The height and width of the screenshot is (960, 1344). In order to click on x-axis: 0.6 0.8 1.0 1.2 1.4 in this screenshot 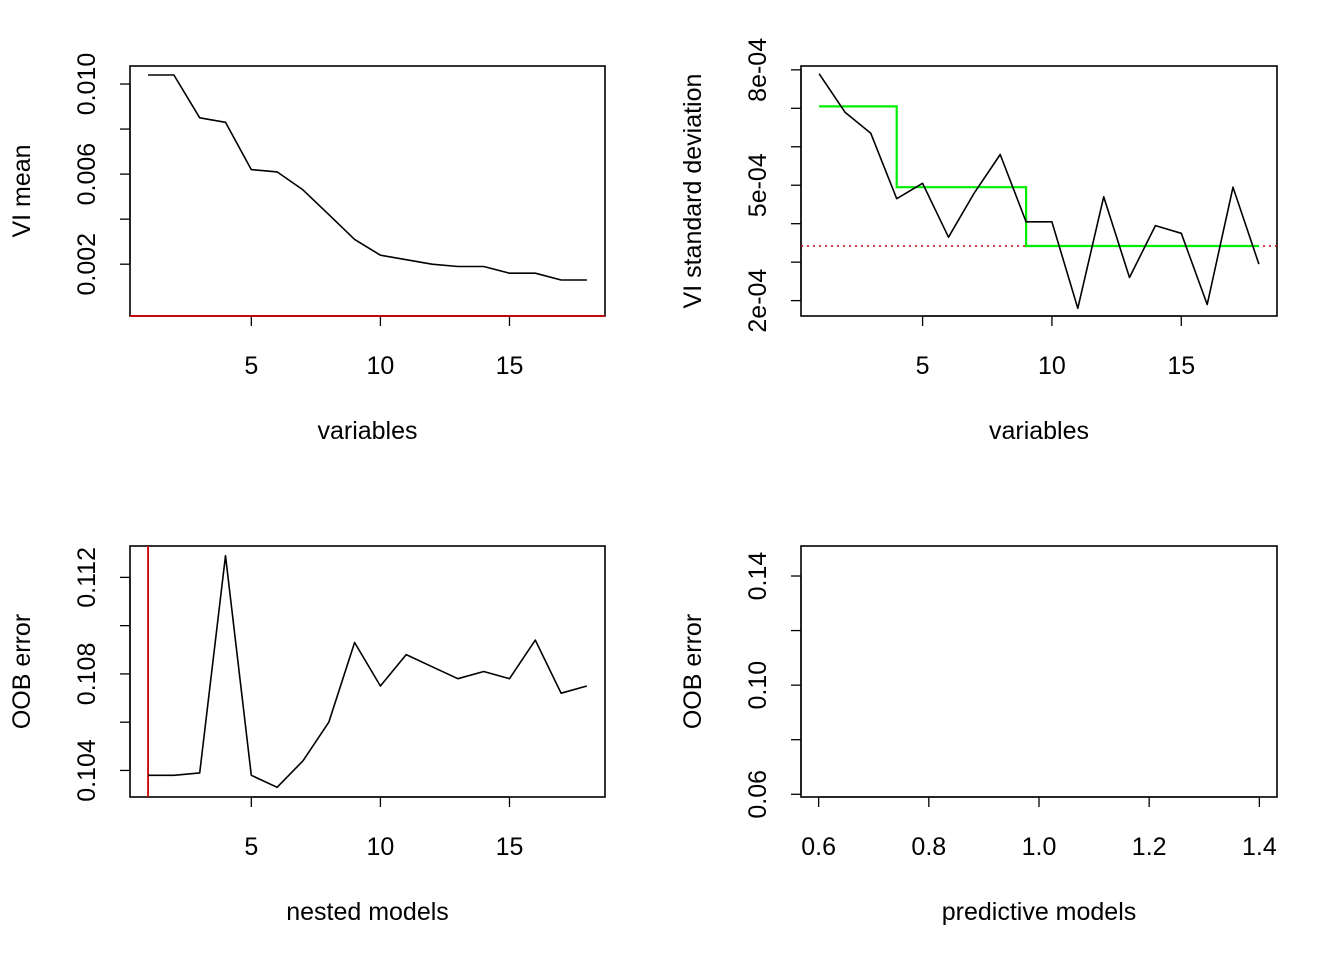, I will do `click(1039, 828)`.